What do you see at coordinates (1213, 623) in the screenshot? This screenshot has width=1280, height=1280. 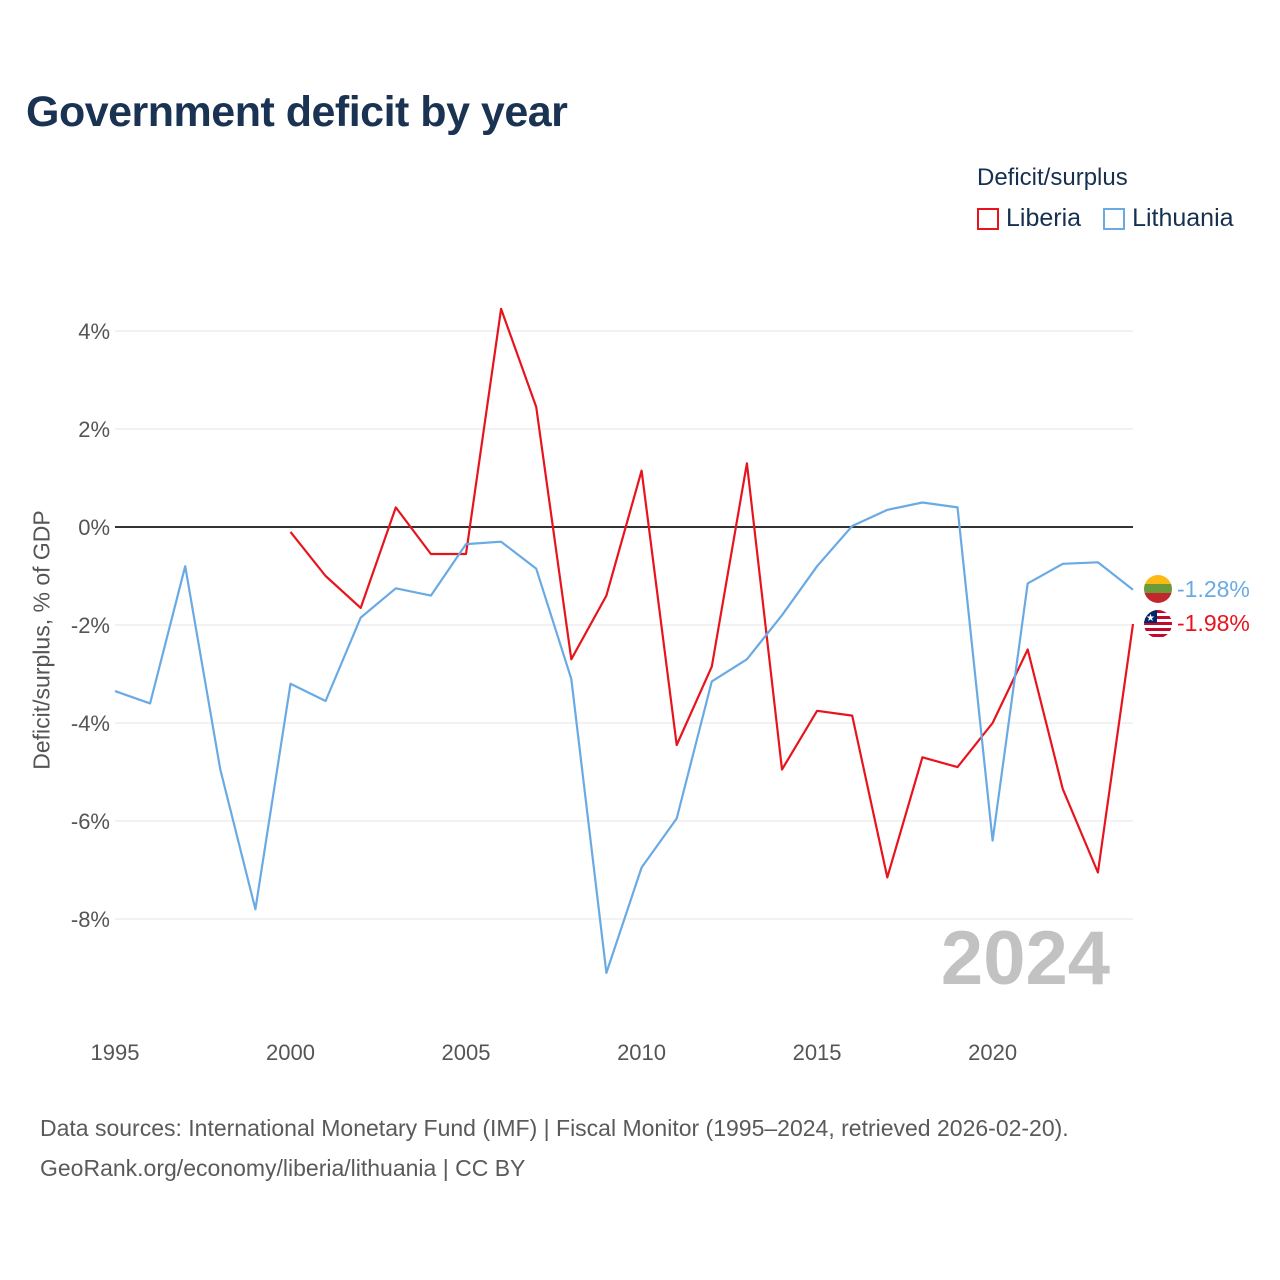 I see `liberia-end-label: -1.98%` at bounding box center [1213, 623].